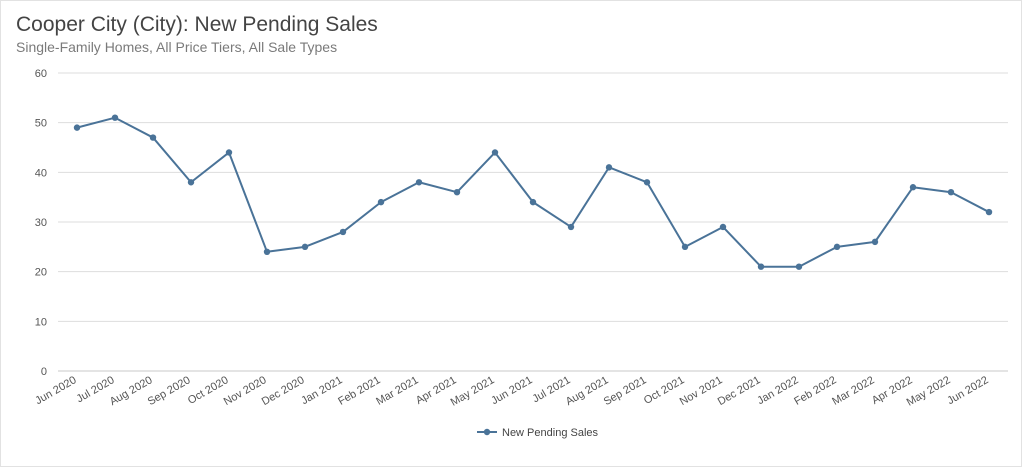 The image size is (1024, 469). I want to click on x-tick-label: Mar 2022, so click(853, 391).